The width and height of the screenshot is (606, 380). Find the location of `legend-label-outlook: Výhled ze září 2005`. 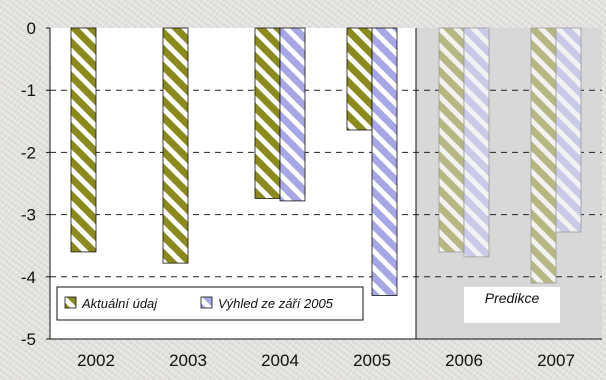

legend-label-outlook: Výhled ze září 2005 is located at coordinates (276, 303).